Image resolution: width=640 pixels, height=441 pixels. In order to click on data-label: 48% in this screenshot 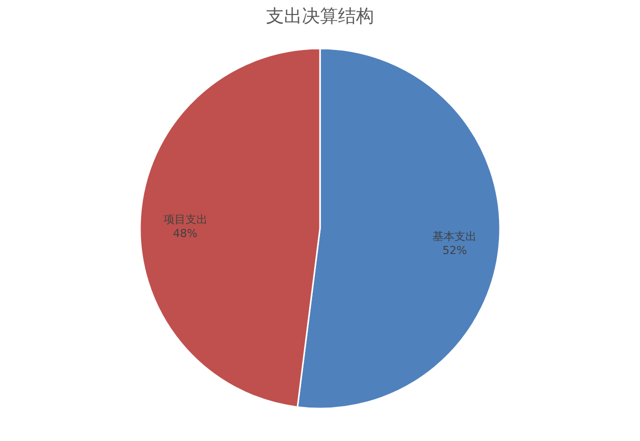, I will do `click(185, 233)`.